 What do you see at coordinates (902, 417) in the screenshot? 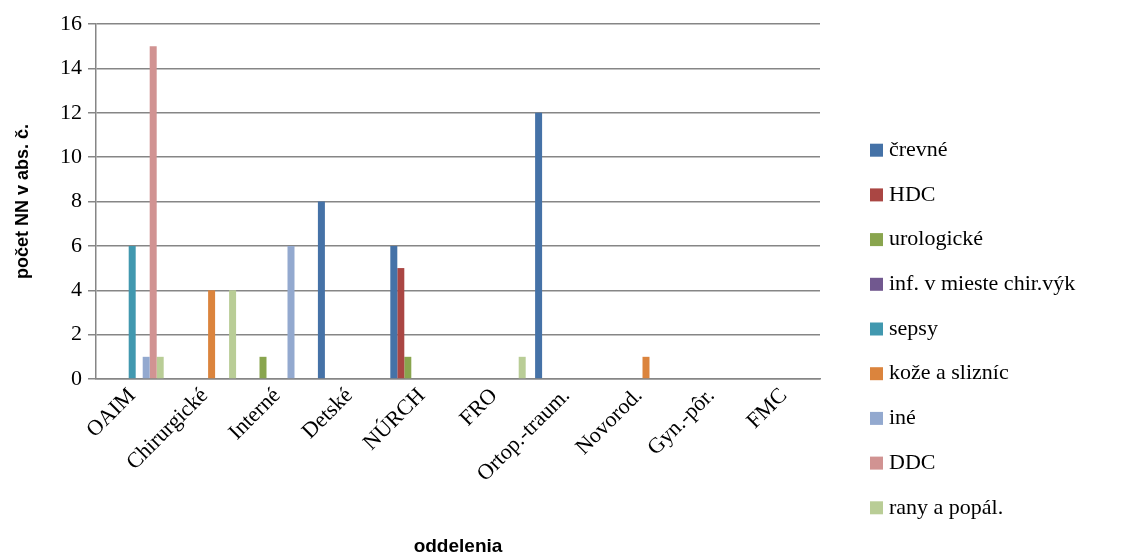
I see `legend-label: iné` at bounding box center [902, 417].